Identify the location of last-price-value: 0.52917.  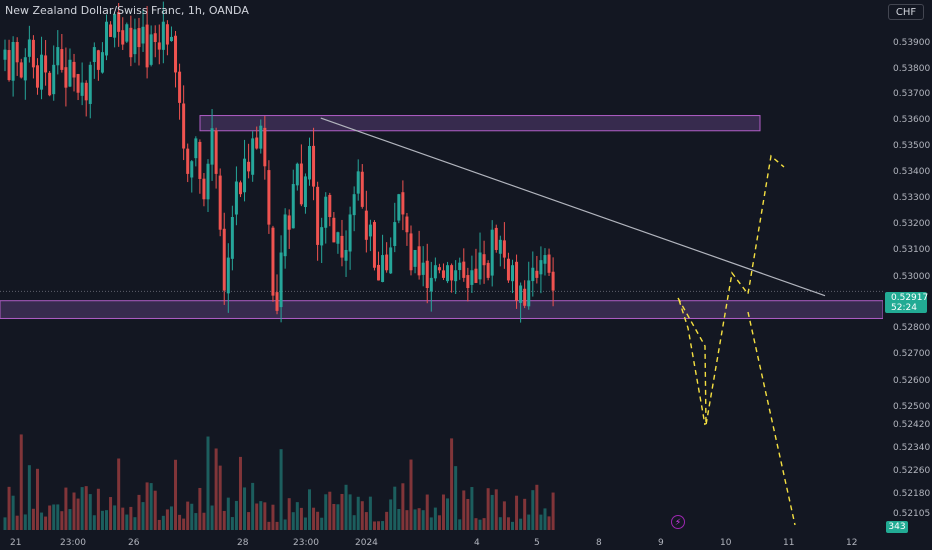
(910, 298).